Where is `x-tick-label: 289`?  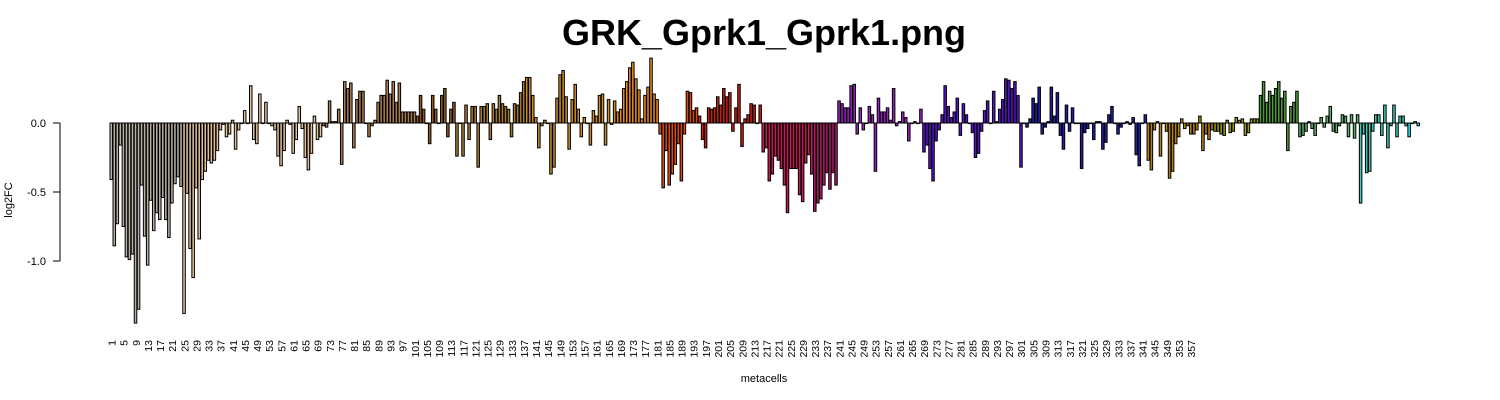 x-tick-label: 289 is located at coordinates (986, 349).